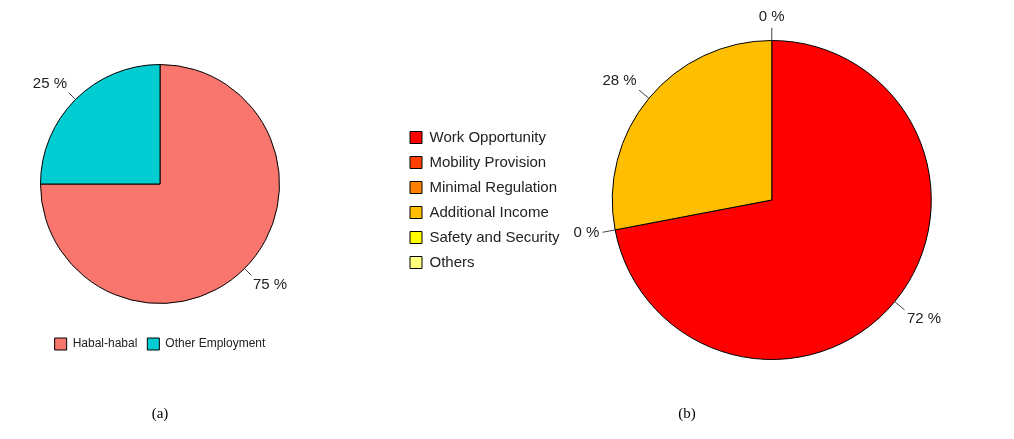  What do you see at coordinates (488, 161) in the screenshot?
I see `legend-label: Mobility Provision` at bounding box center [488, 161].